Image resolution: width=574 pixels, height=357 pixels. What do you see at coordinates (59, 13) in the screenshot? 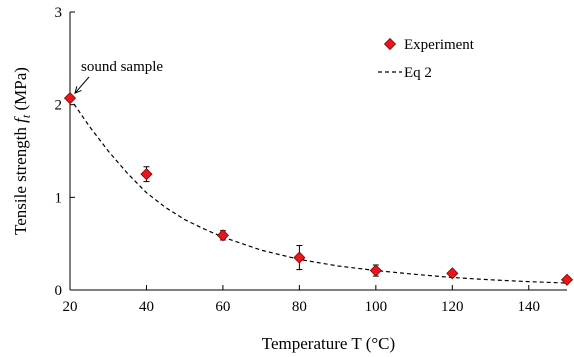
I see `y-tick-label: 3` at bounding box center [59, 13].